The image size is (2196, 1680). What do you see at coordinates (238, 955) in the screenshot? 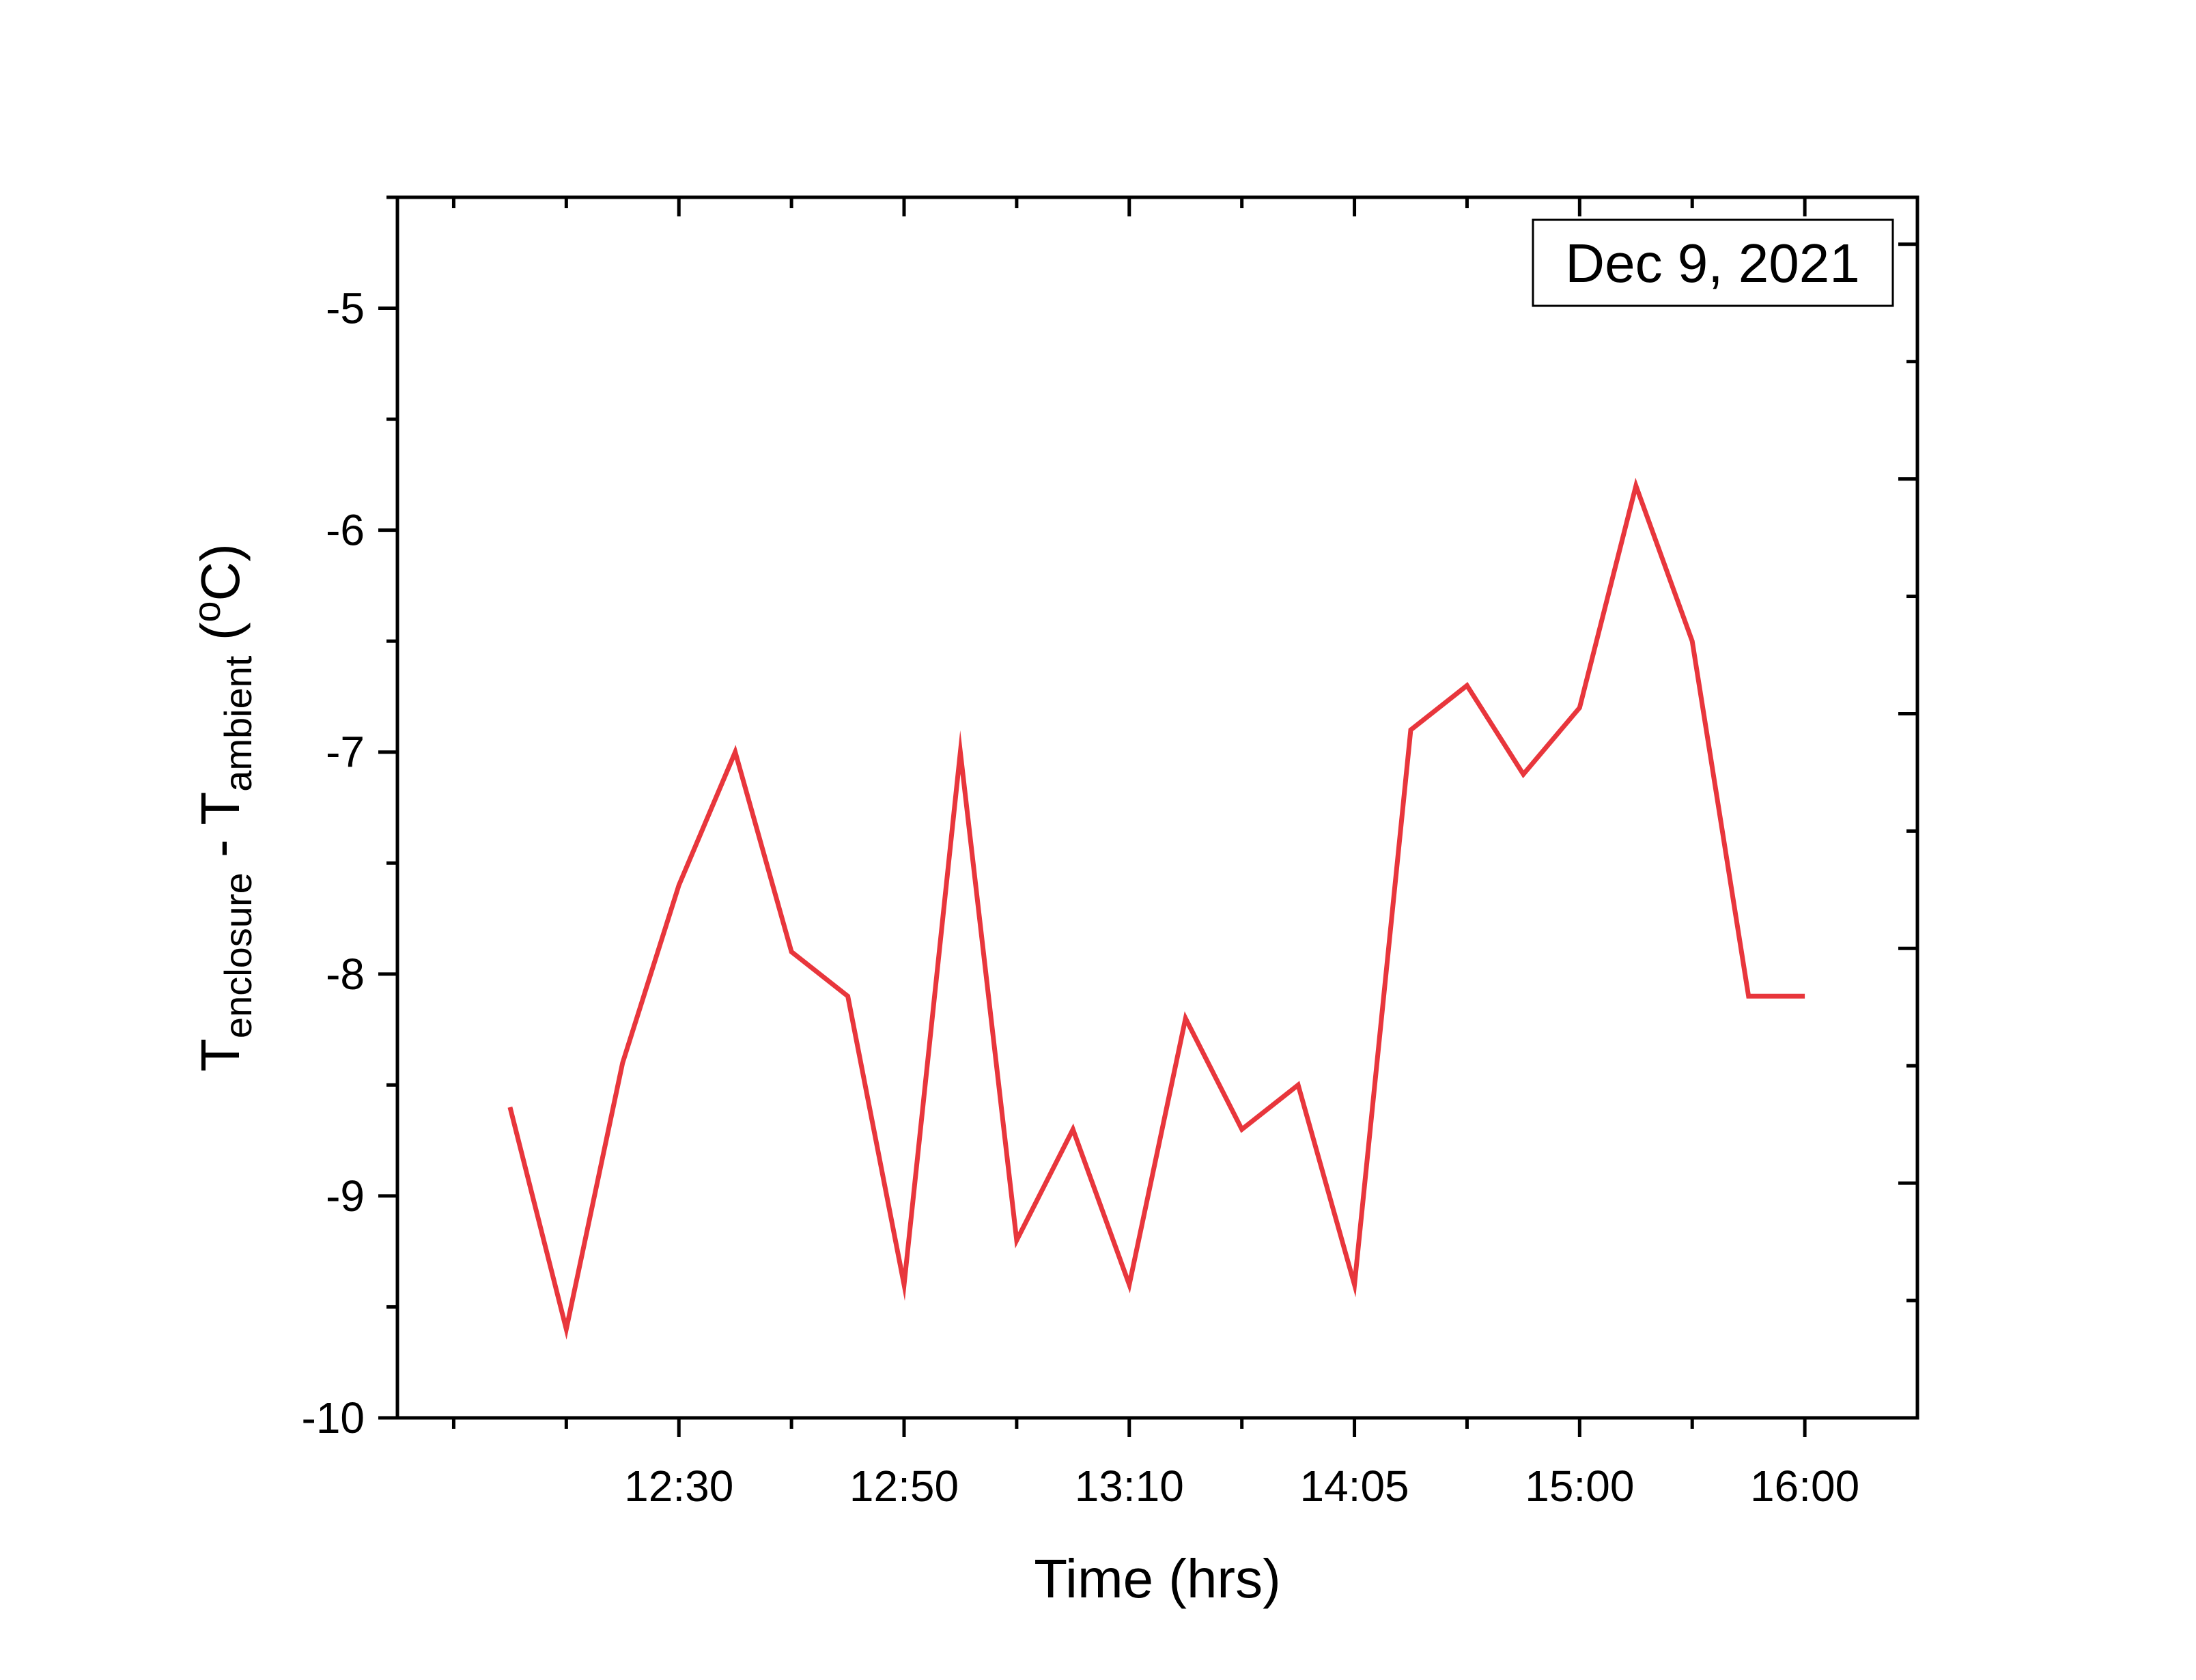
I see `y-axis-title-sub1: enclosure` at bounding box center [238, 955].